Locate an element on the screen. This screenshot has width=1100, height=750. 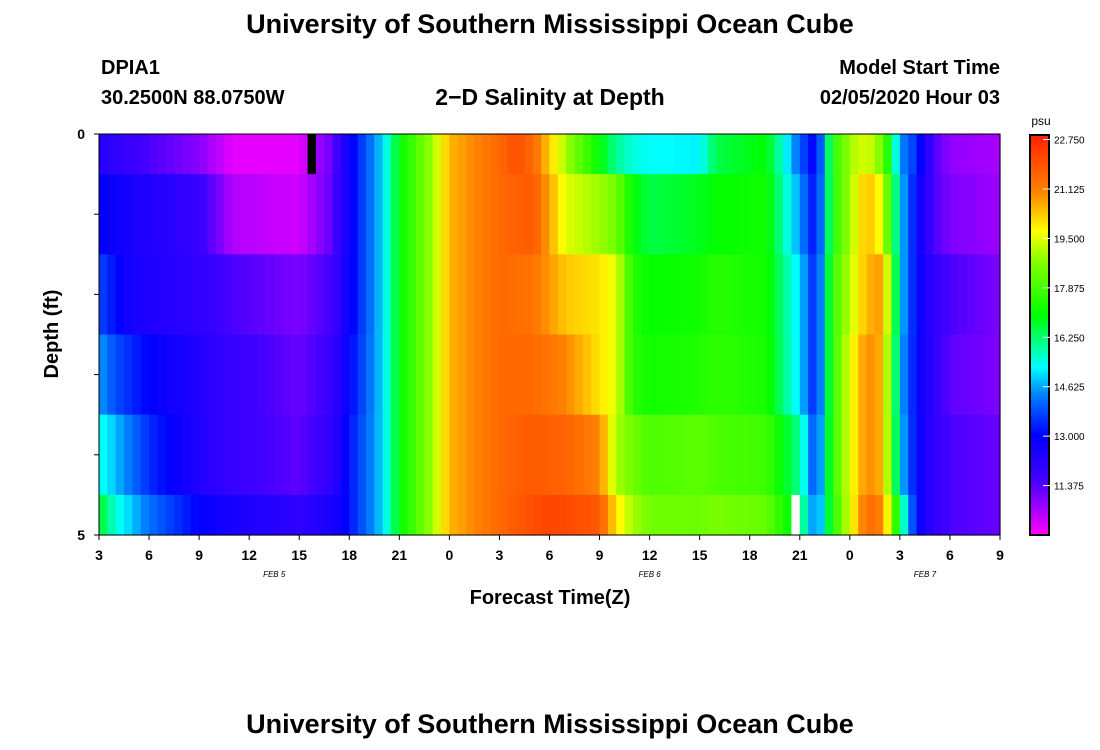
date-label: FEB 6 is located at coordinates (649, 574).